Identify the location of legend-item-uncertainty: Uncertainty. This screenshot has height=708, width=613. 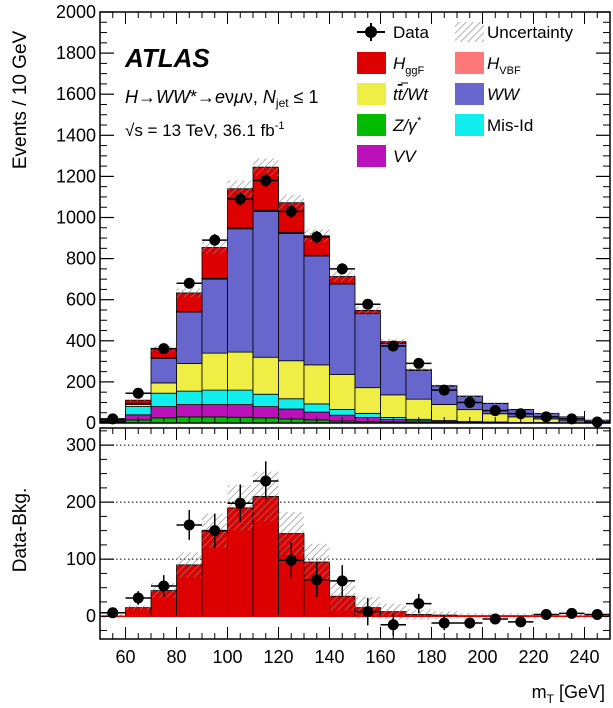
(514, 32).